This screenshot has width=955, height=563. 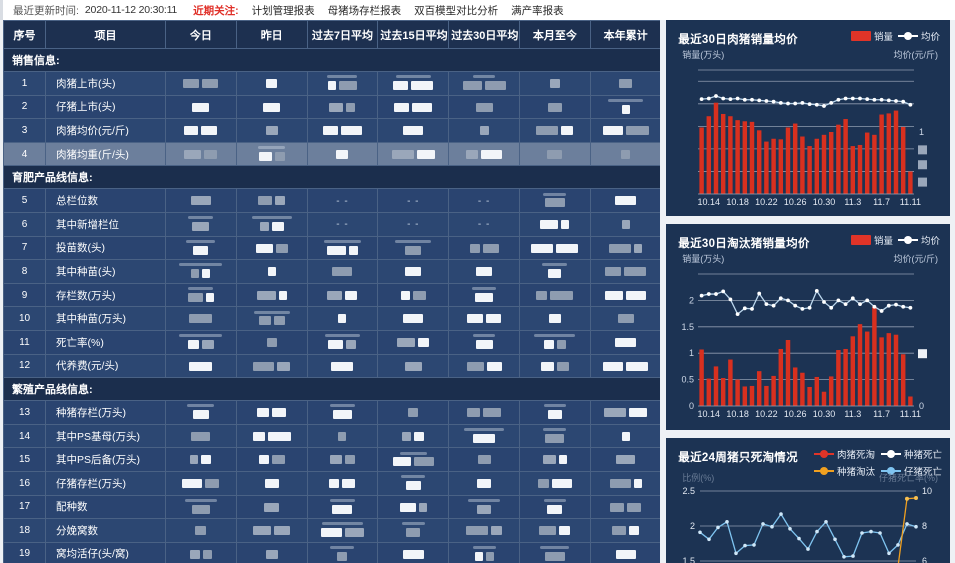 What do you see at coordinates (105, 224) in the screenshot?
I see `row-label: 其中新增栏位` at bounding box center [105, 224].